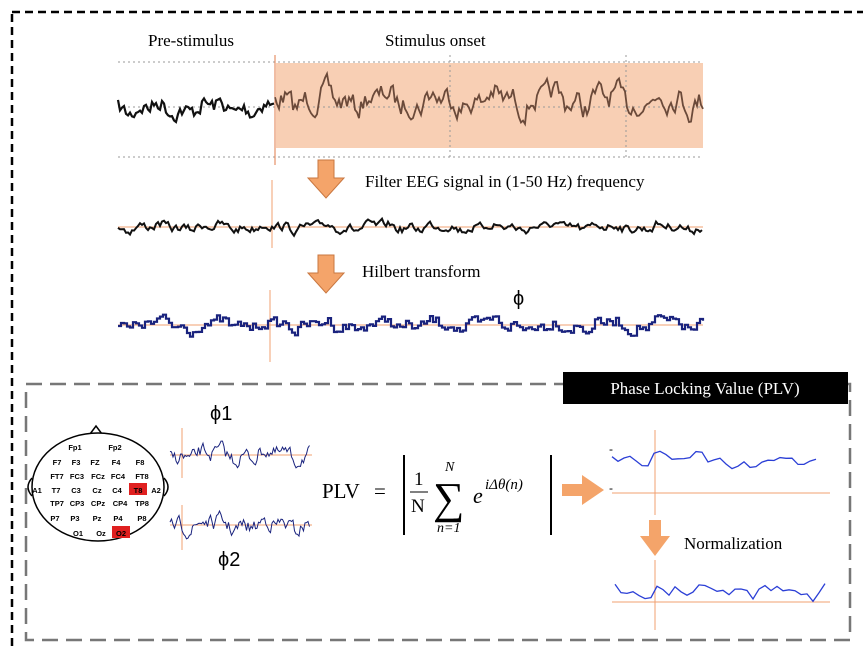  What do you see at coordinates (120, 503) in the screenshot?
I see `electrode: CP4` at bounding box center [120, 503].